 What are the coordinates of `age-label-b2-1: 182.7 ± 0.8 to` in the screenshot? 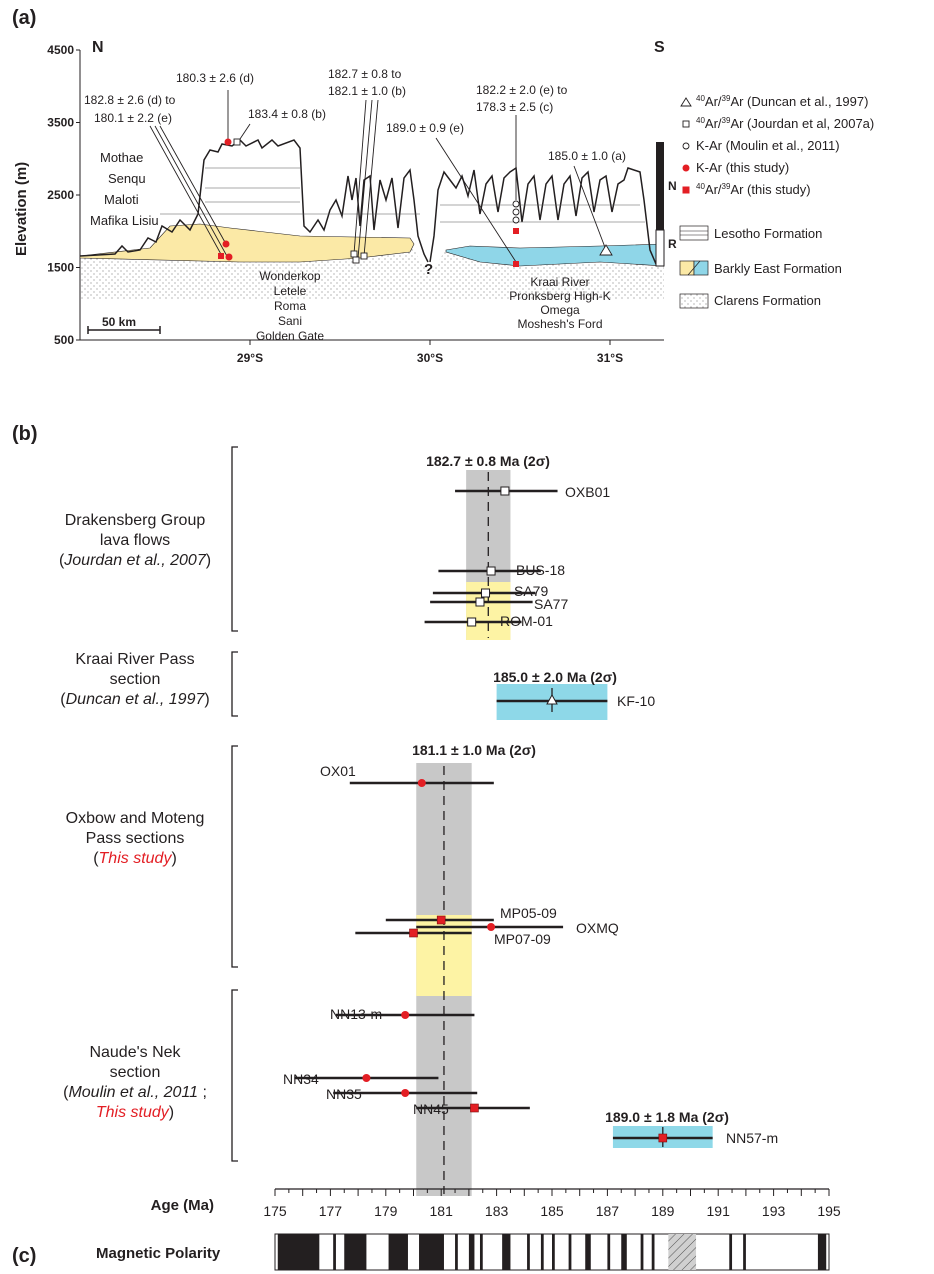 It's located at (365, 74).